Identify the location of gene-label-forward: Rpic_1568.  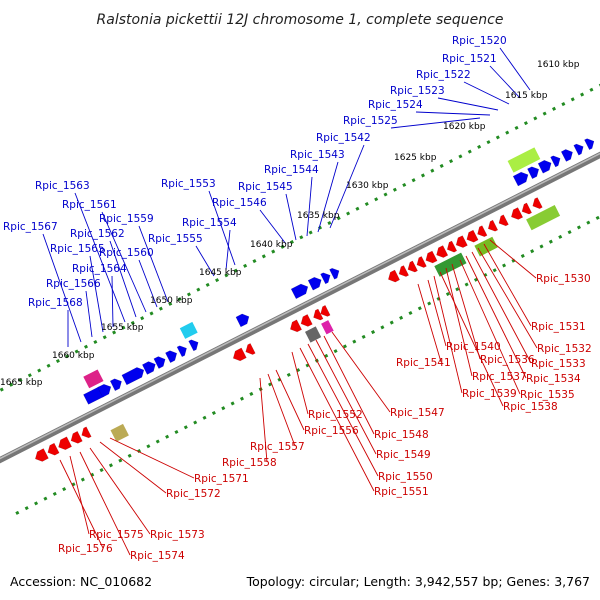
(55, 303).